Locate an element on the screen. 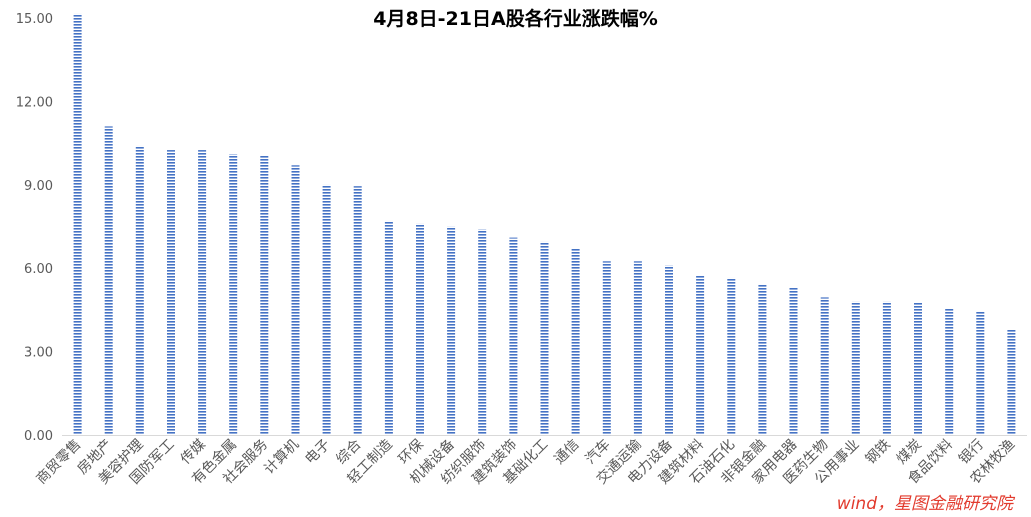 This screenshot has height=517, width=1031. source-note: wind，星图金融研究院 is located at coordinates (924, 504).